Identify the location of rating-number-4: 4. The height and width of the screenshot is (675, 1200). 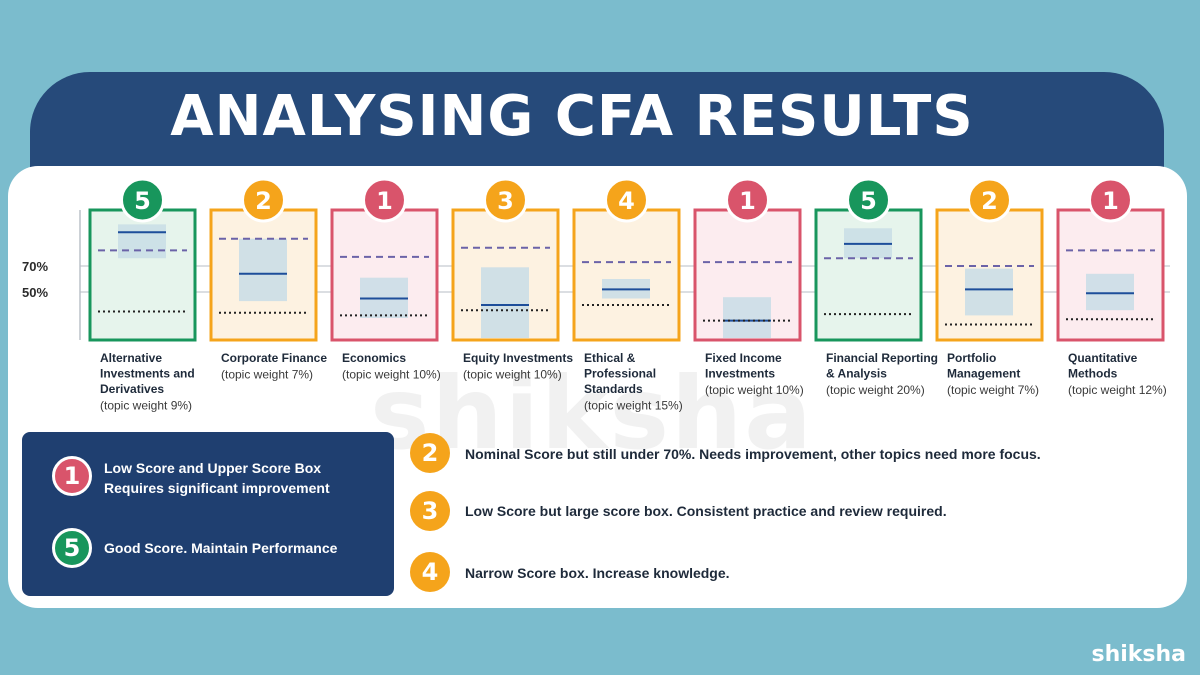
(626, 201).